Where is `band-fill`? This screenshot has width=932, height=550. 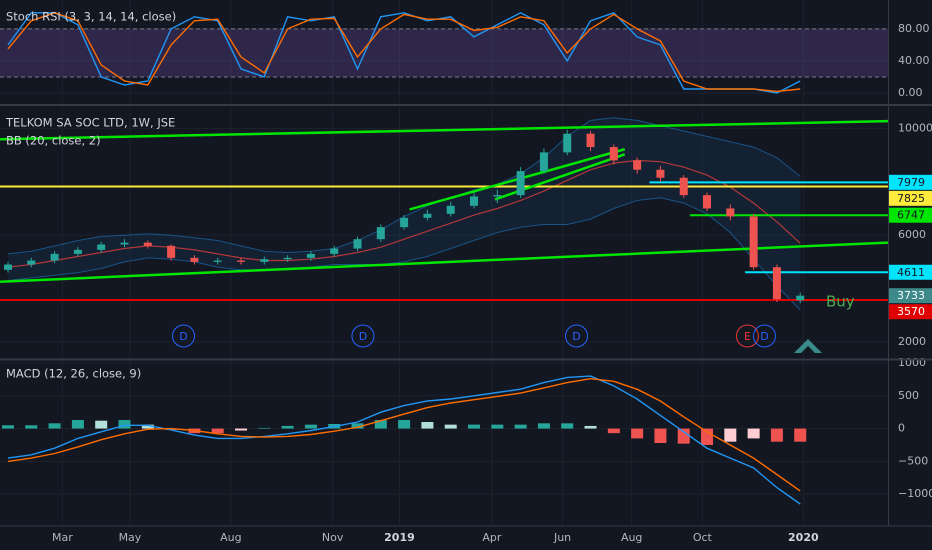
band-fill is located at coordinates (444, 52).